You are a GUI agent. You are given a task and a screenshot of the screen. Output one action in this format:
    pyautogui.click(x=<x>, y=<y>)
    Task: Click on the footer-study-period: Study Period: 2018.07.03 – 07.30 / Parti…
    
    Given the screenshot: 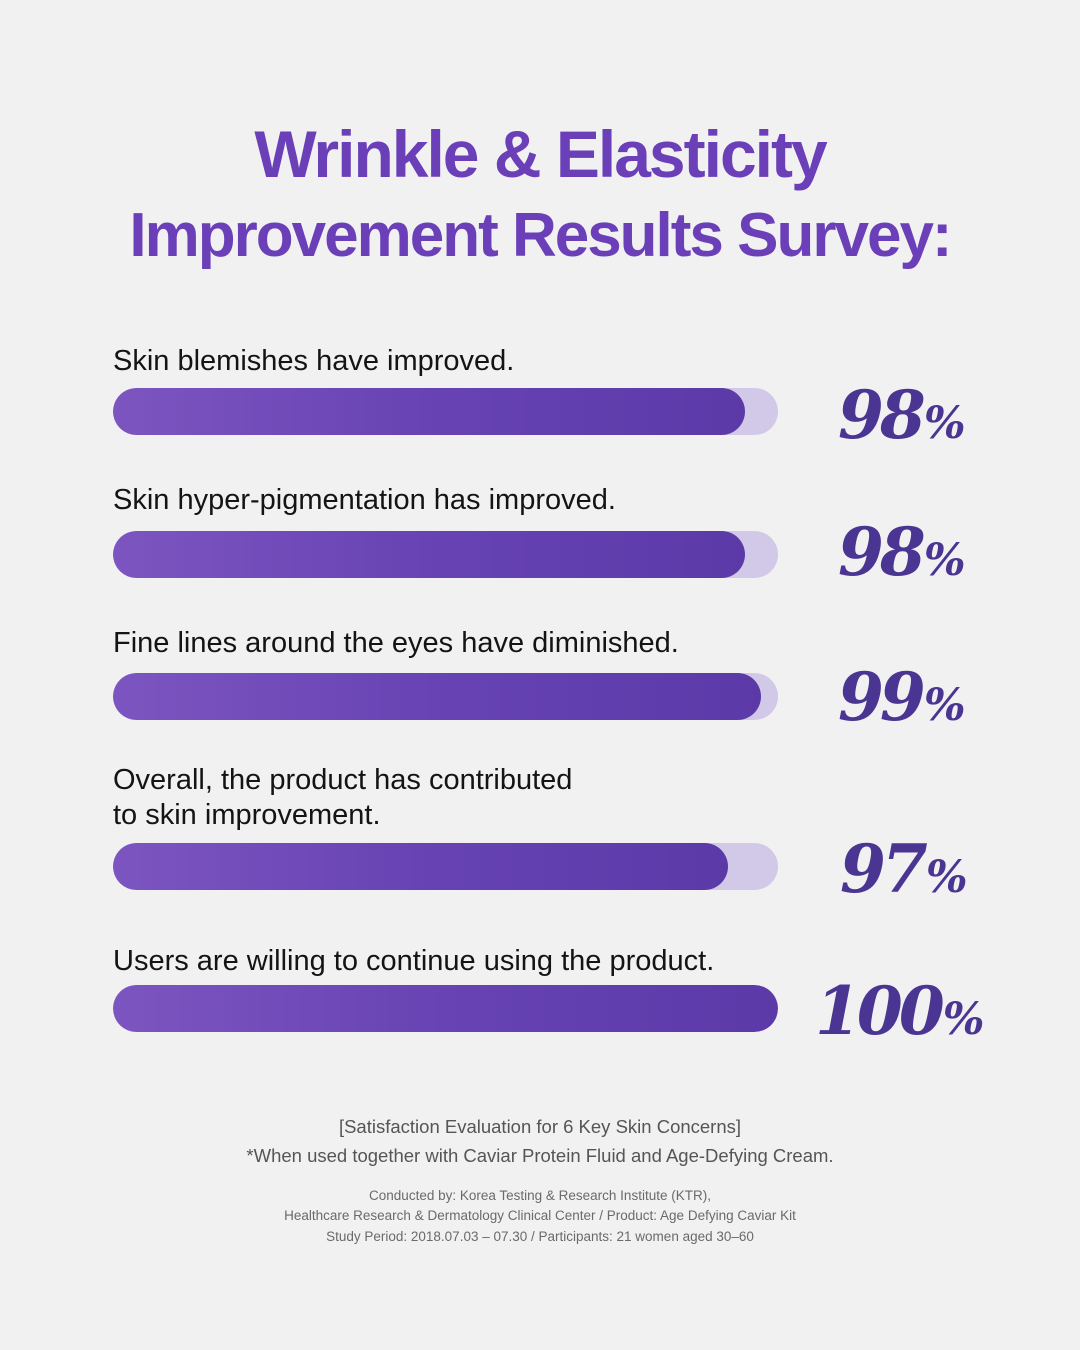 What is the action you would take?
    pyautogui.click(x=540, y=1236)
    